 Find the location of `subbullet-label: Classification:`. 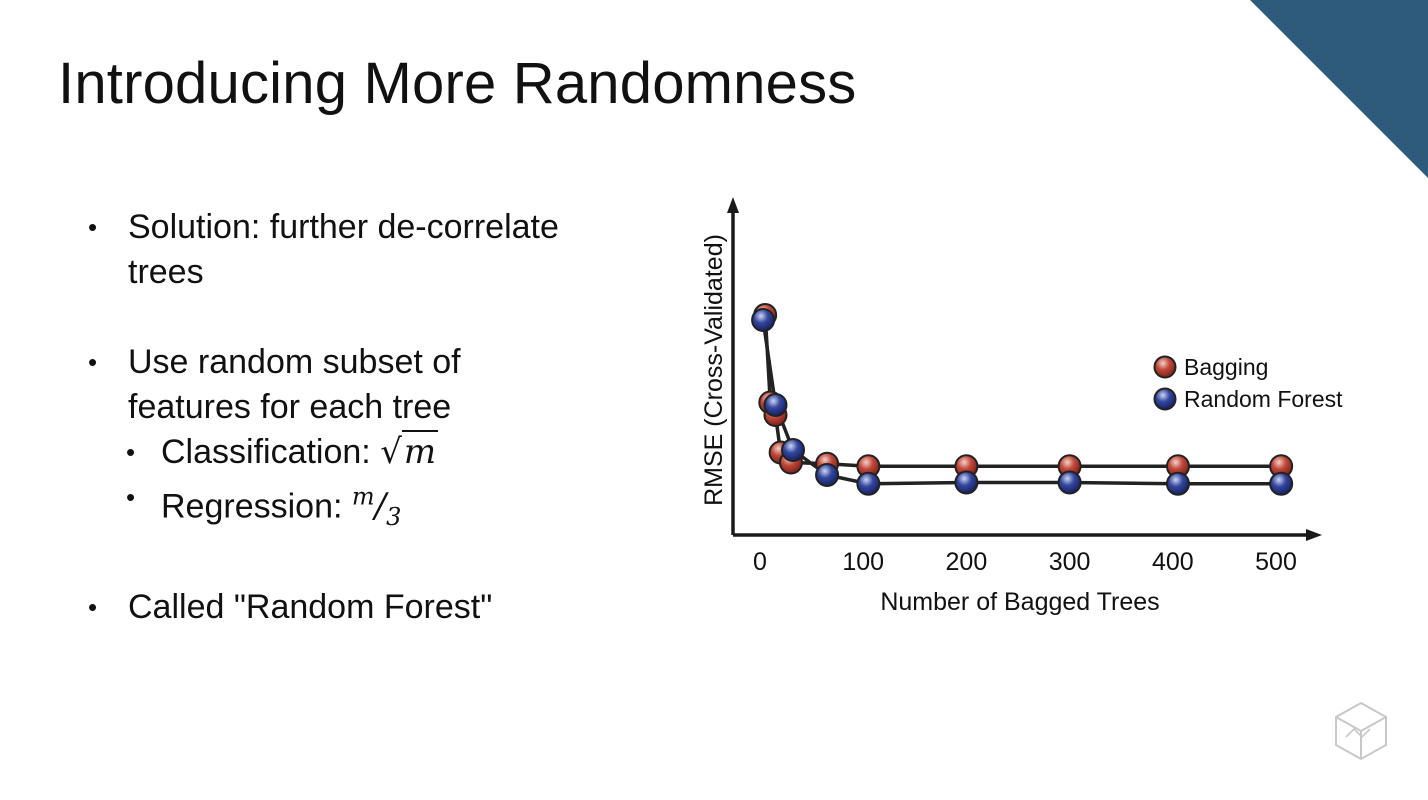

subbullet-label: Classification: is located at coordinates (271, 452).